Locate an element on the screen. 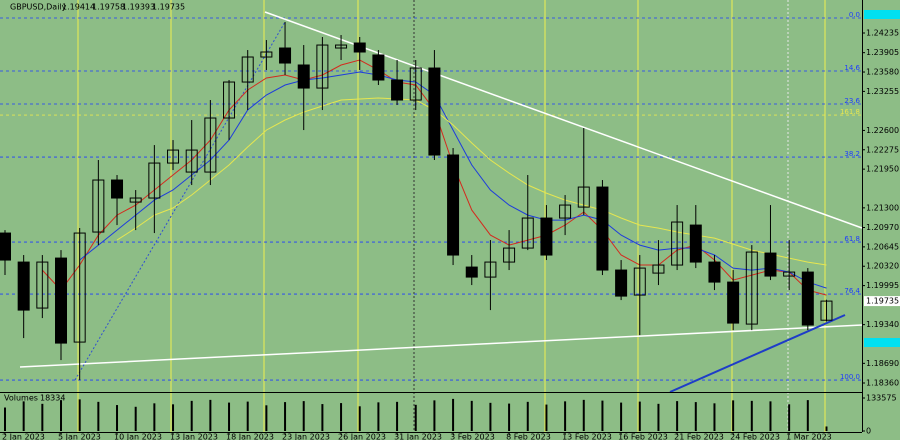  x-tick-label: 24 Feb 2023 is located at coordinates (755, 436).